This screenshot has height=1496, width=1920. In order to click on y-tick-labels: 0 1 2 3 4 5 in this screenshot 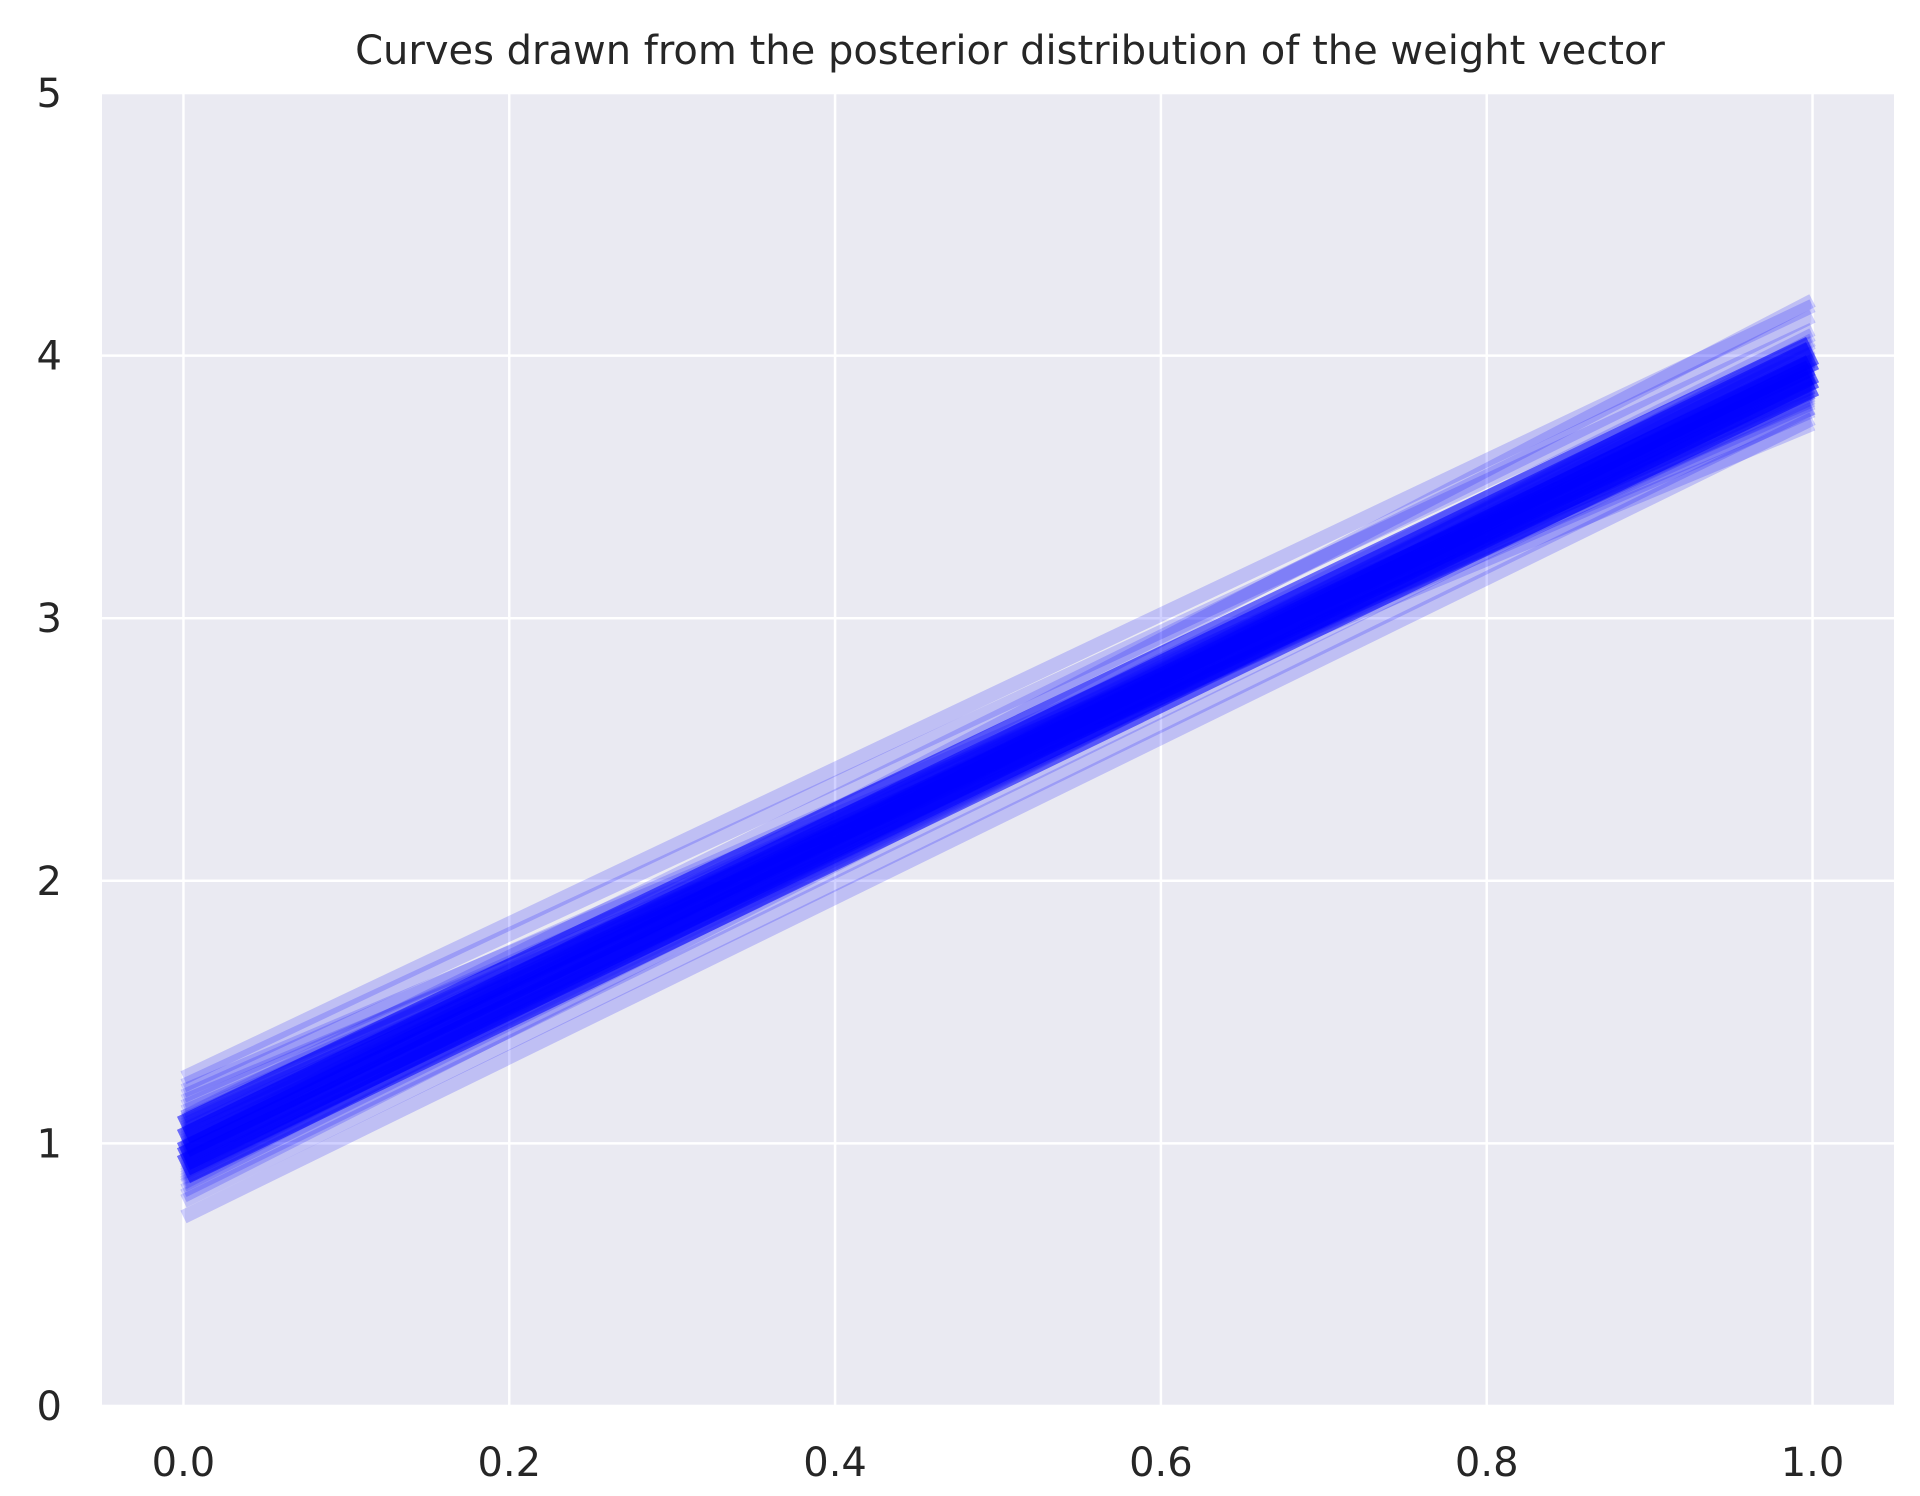, I will do `click(49, 750)`.